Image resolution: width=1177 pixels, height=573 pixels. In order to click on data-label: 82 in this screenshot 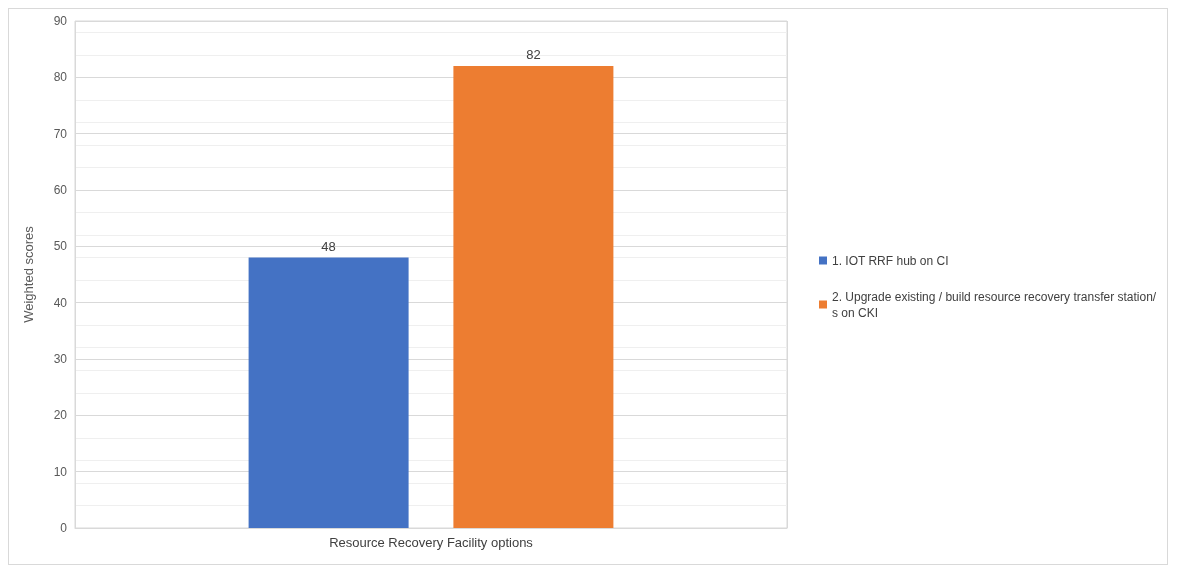, I will do `click(533, 55)`.